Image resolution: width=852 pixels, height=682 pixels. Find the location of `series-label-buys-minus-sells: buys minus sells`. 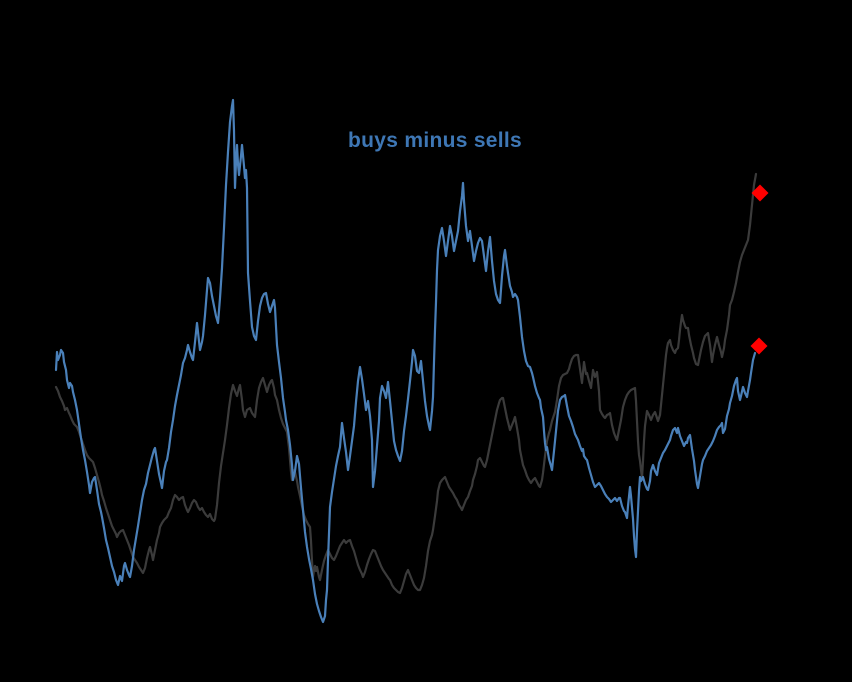

series-label-buys-minus-sells: buys minus sells is located at coordinates (435, 140).